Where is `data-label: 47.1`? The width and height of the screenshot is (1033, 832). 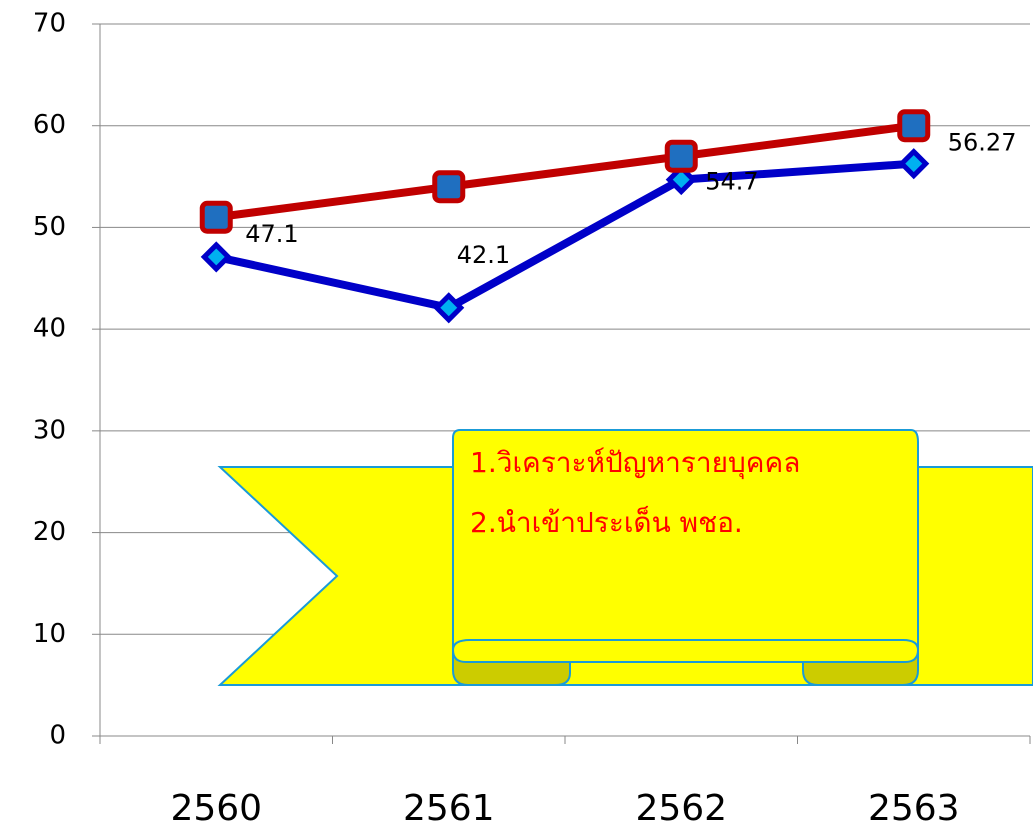
data-label: 47.1 is located at coordinates (271, 234).